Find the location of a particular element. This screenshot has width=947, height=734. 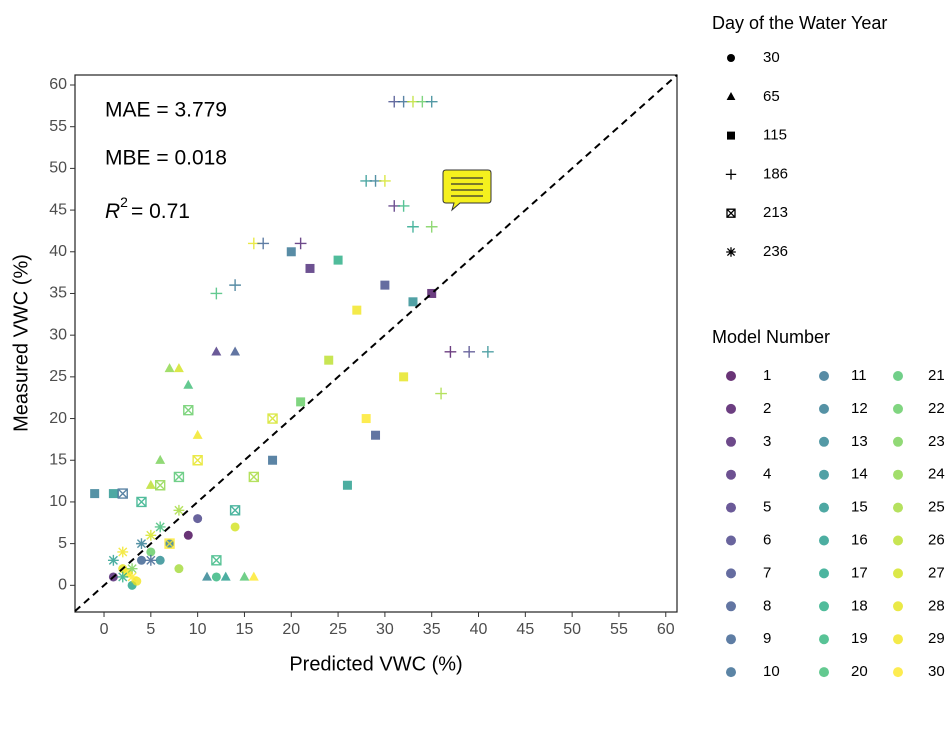

legend-title: Model Number is located at coordinates (771, 337).